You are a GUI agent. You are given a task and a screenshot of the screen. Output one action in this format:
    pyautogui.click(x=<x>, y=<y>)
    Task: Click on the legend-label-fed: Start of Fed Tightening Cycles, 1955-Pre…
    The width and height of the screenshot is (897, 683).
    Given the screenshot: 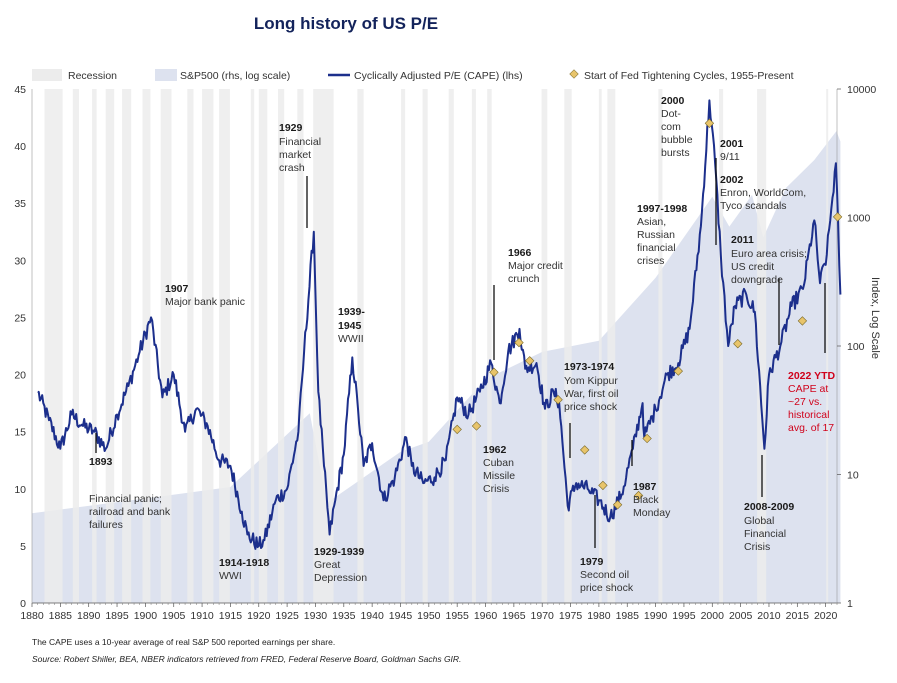 What is the action you would take?
    pyautogui.click(x=689, y=76)
    